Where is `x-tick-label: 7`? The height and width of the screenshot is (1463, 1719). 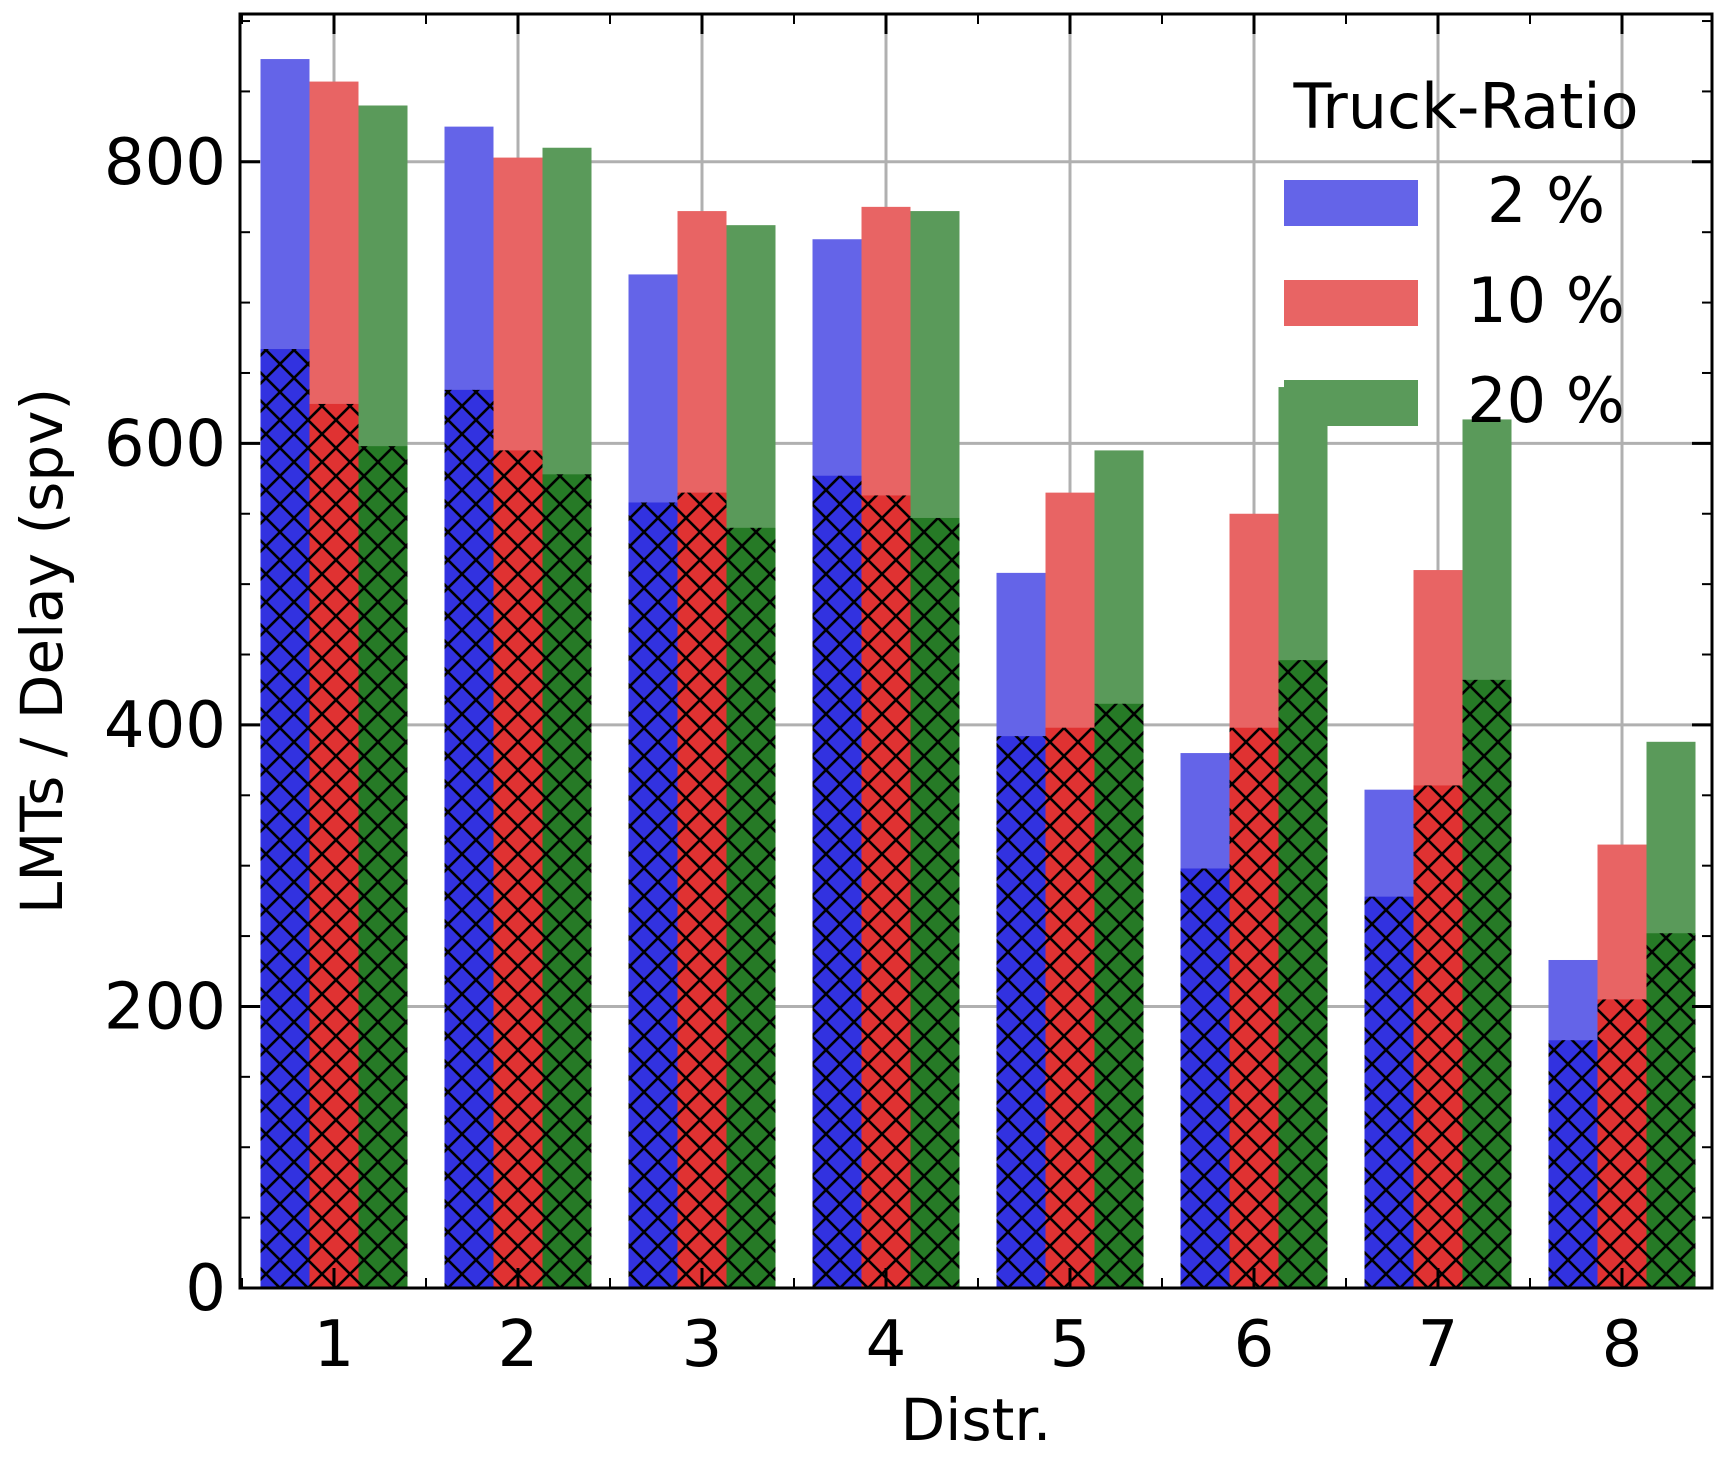
x-tick-label: 7 is located at coordinates (1438, 1345).